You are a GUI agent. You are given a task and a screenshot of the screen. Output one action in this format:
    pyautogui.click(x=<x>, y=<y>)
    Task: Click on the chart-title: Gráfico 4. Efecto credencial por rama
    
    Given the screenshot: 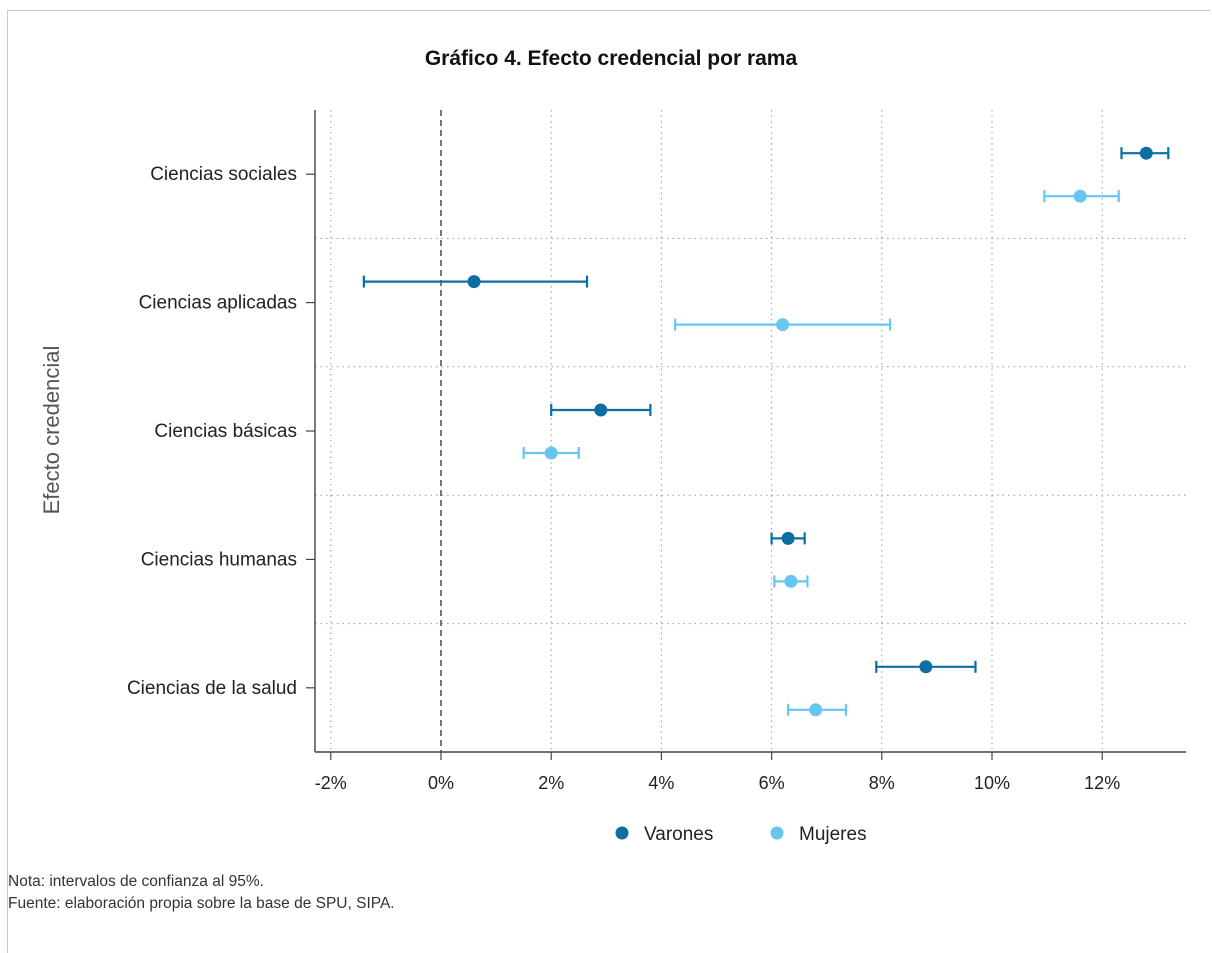 What is the action you would take?
    pyautogui.click(x=611, y=58)
    